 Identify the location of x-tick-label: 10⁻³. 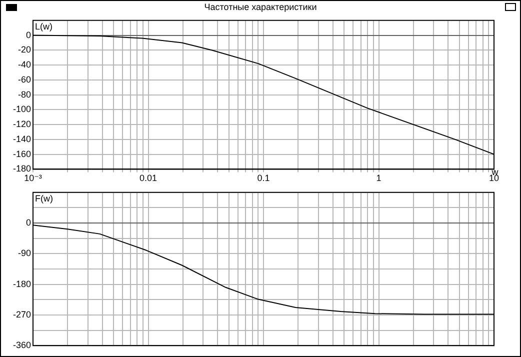
(33, 178).